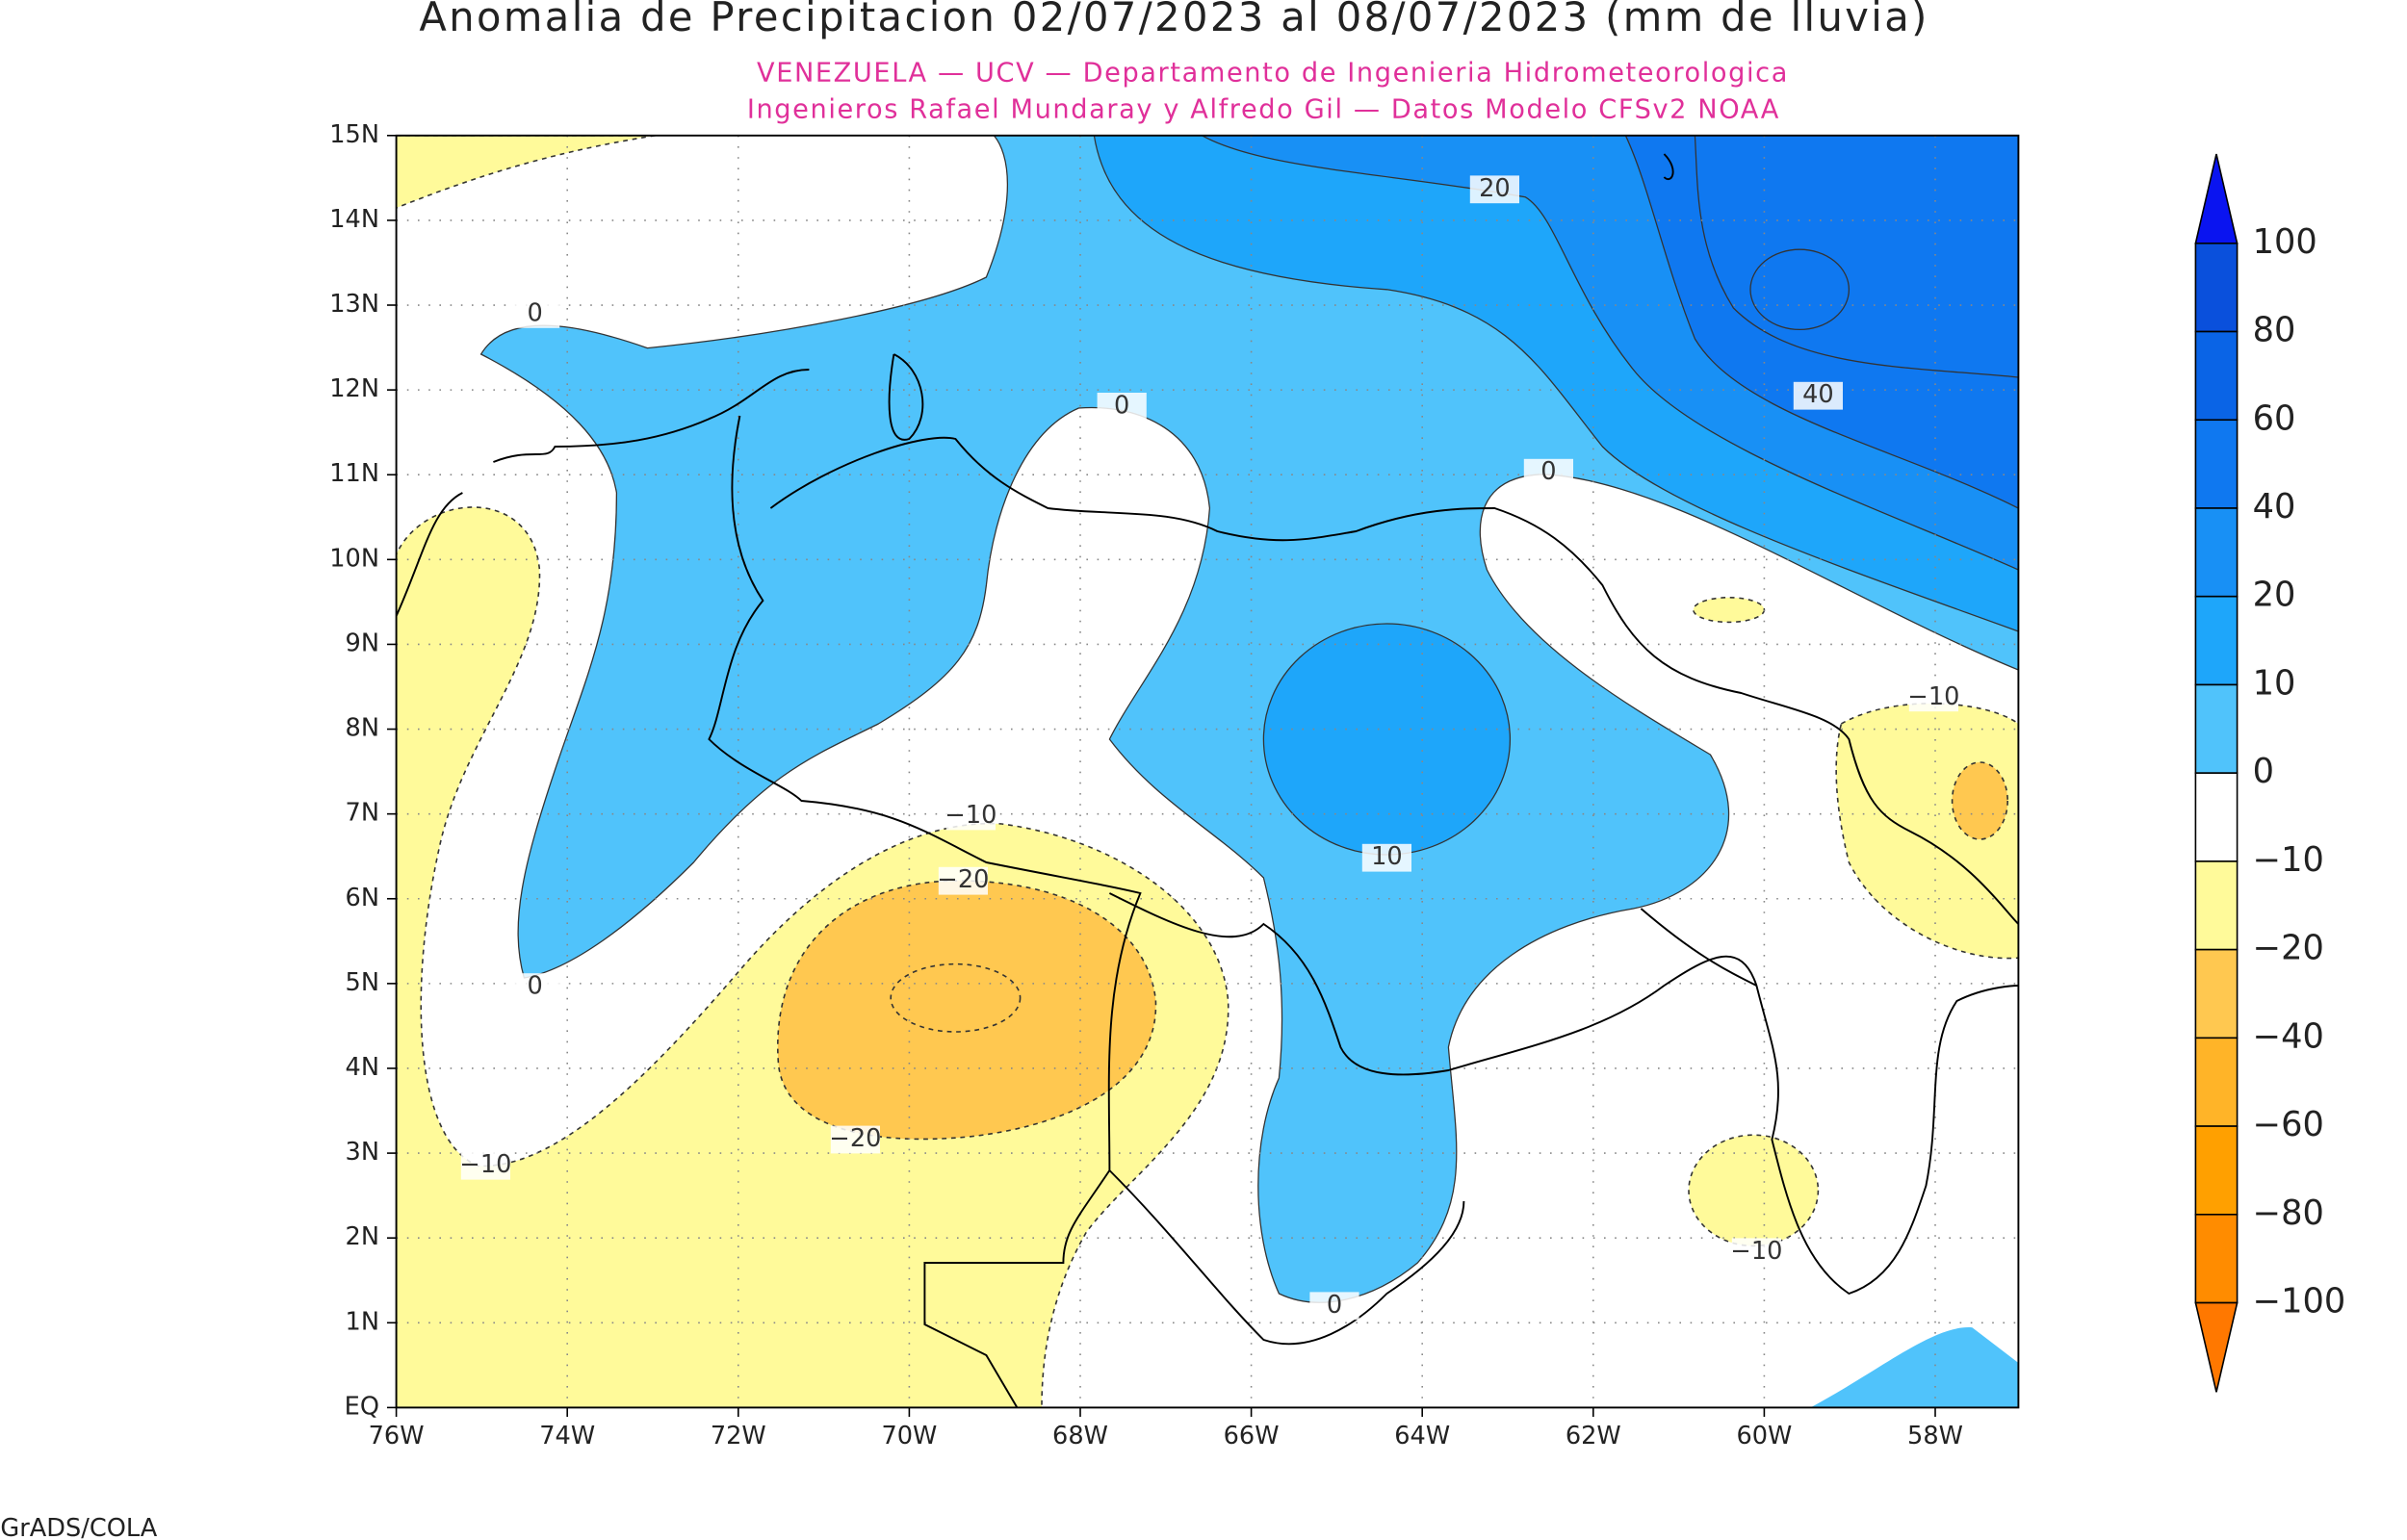  What do you see at coordinates (2288, 860) in the screenshot?
I see `colorbar-label: −10` at bounding box center [2288, 860].